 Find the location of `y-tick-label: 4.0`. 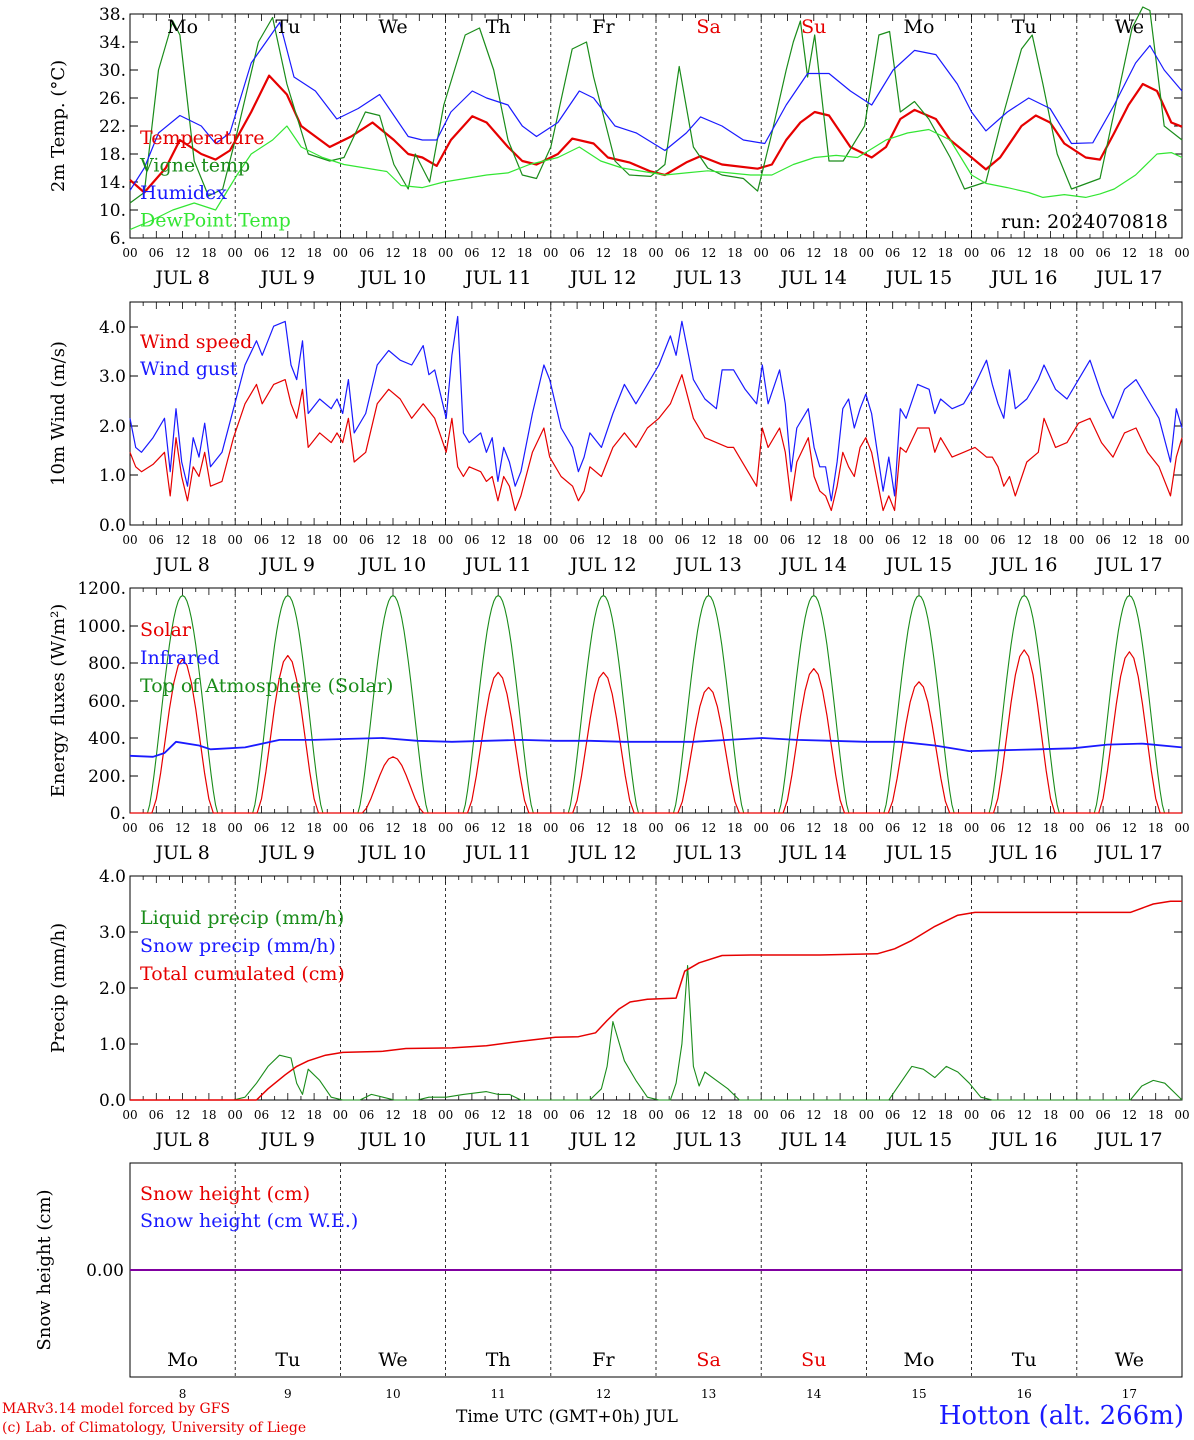

y-tick-label: 4.0 is located at coordinates (112, 328).